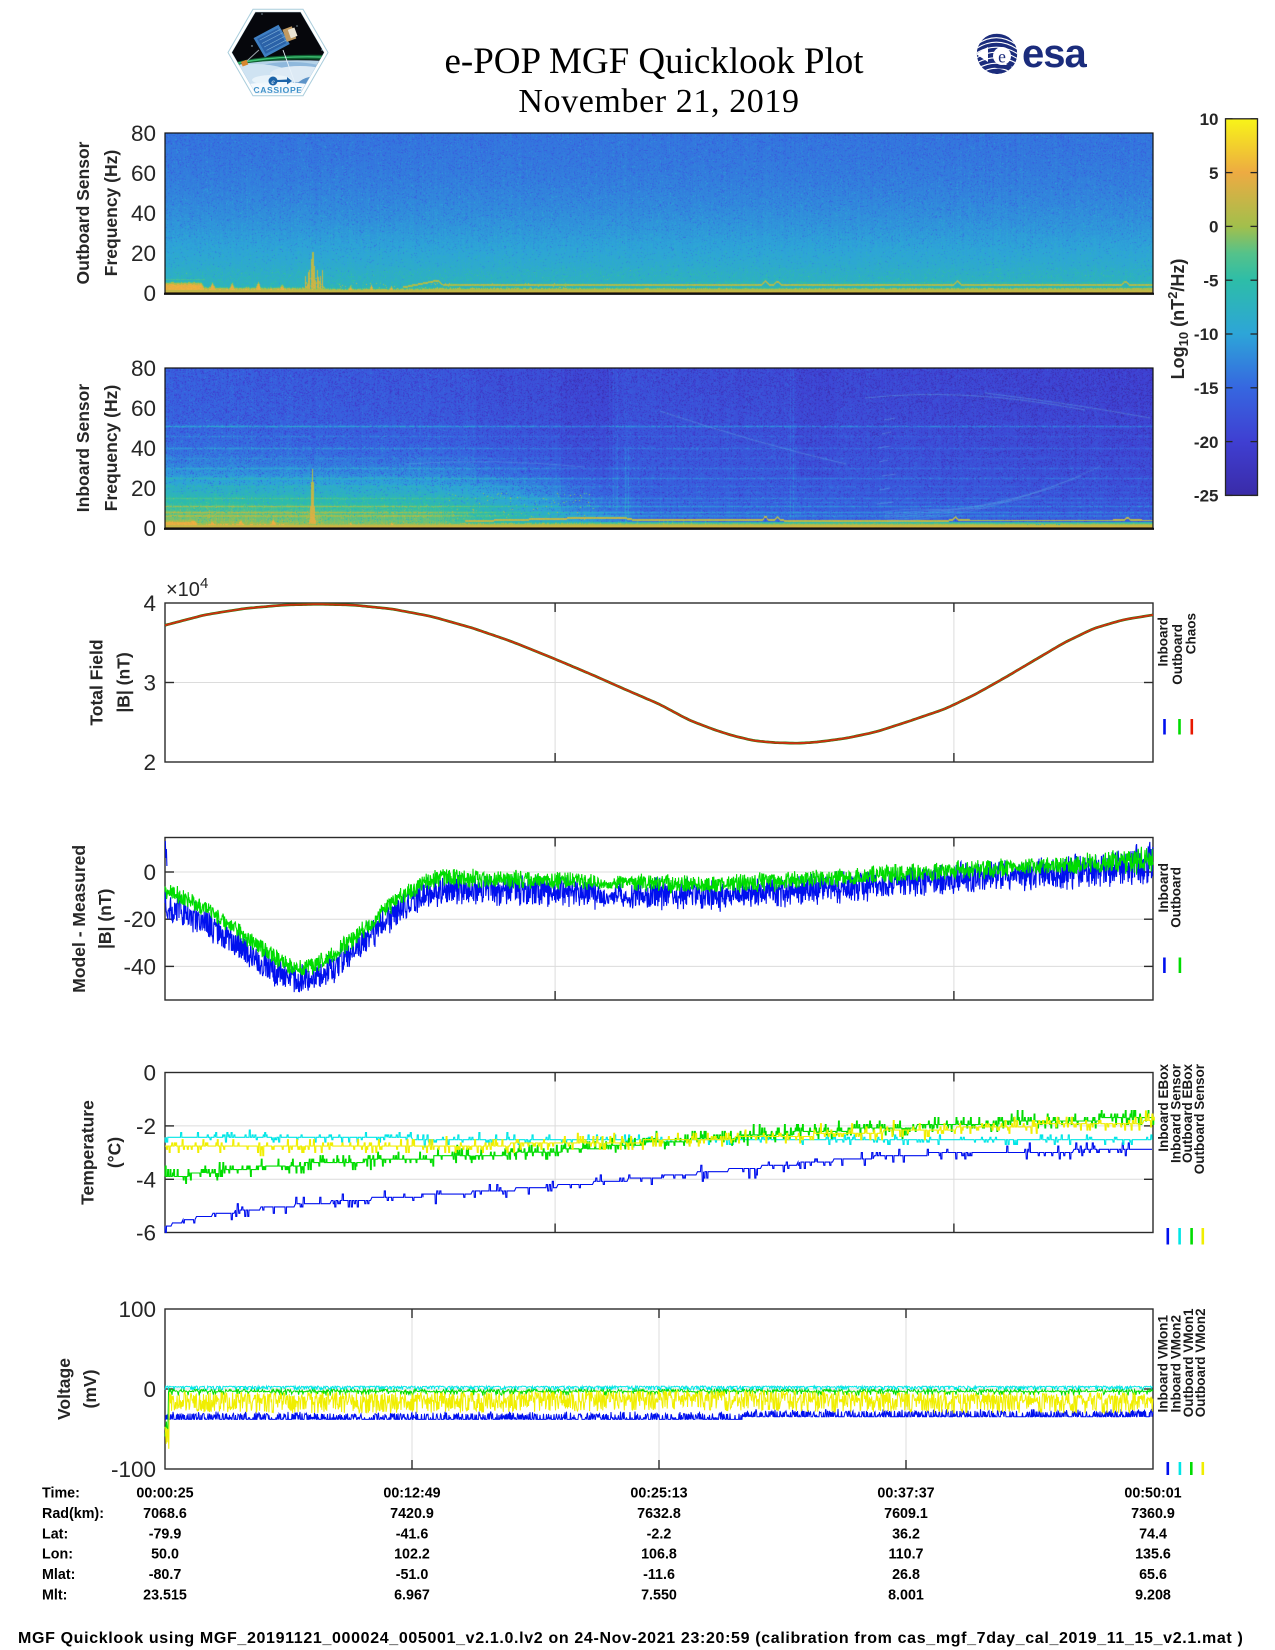 The width and height of the screenshot is (1275, 1650). Describe the element at coordinates (114, 1152) in the screenshot. I see `svg-text: (°C)` at that location.